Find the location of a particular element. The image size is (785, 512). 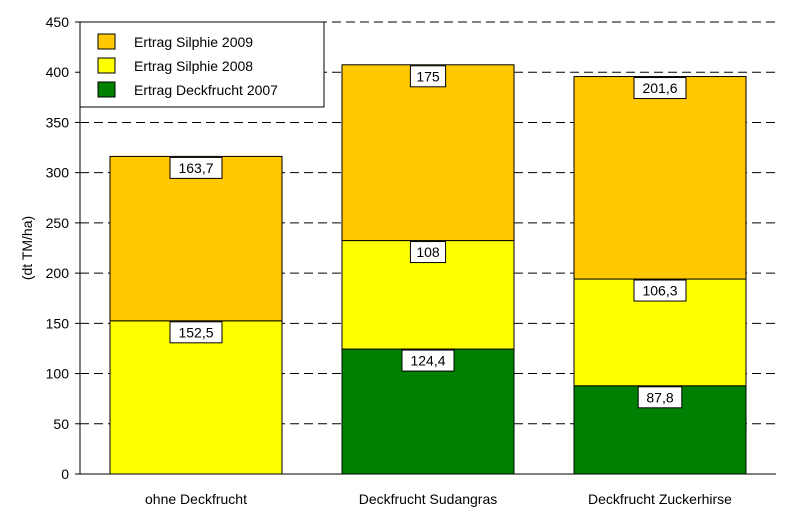

y-tick-label: 250 is located at coordinates (58, 223).